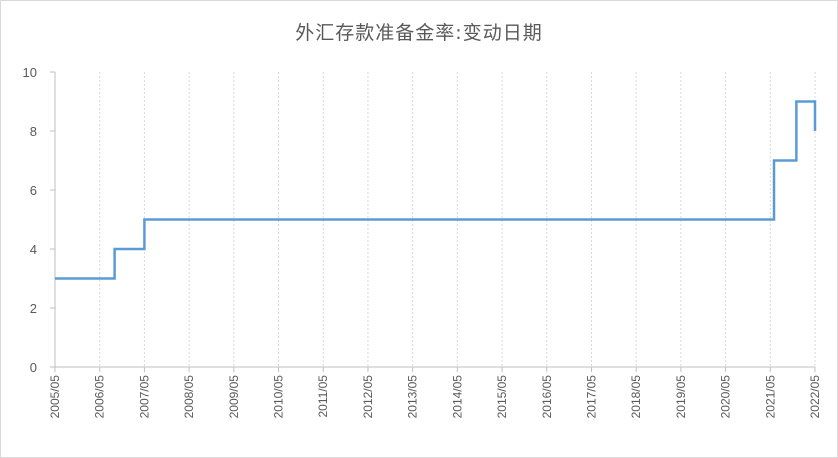 Image resolution: width=838 pixels, height=458 pixels. I want to click on y-tick-label: 8, so click(33, 131).